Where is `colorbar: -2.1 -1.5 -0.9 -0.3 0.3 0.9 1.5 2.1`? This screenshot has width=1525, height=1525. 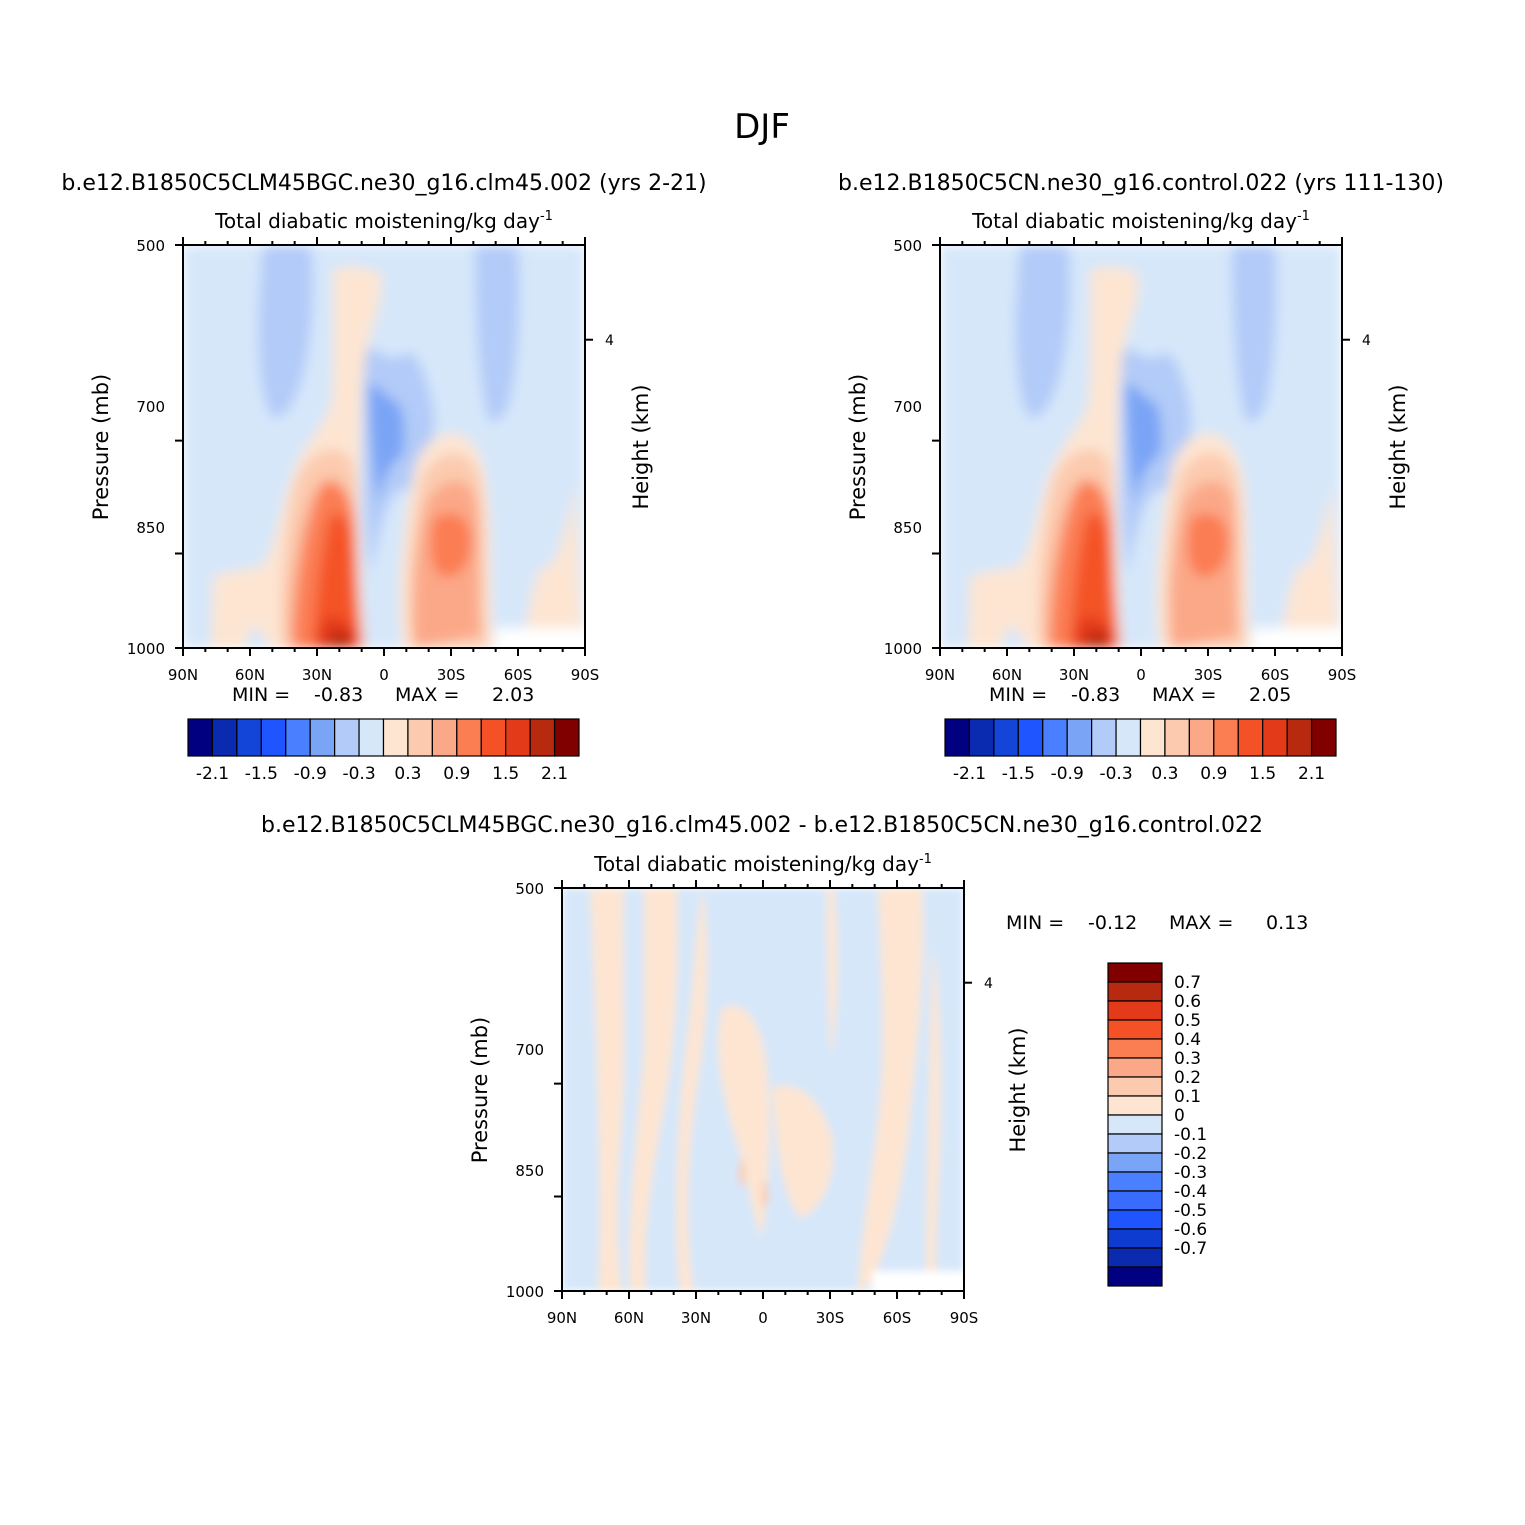 colorbar: -2.1 -1.5 -0.9 -0.3 0.3 0.9 1.5 2.1 is located at coordinates (383, 751).